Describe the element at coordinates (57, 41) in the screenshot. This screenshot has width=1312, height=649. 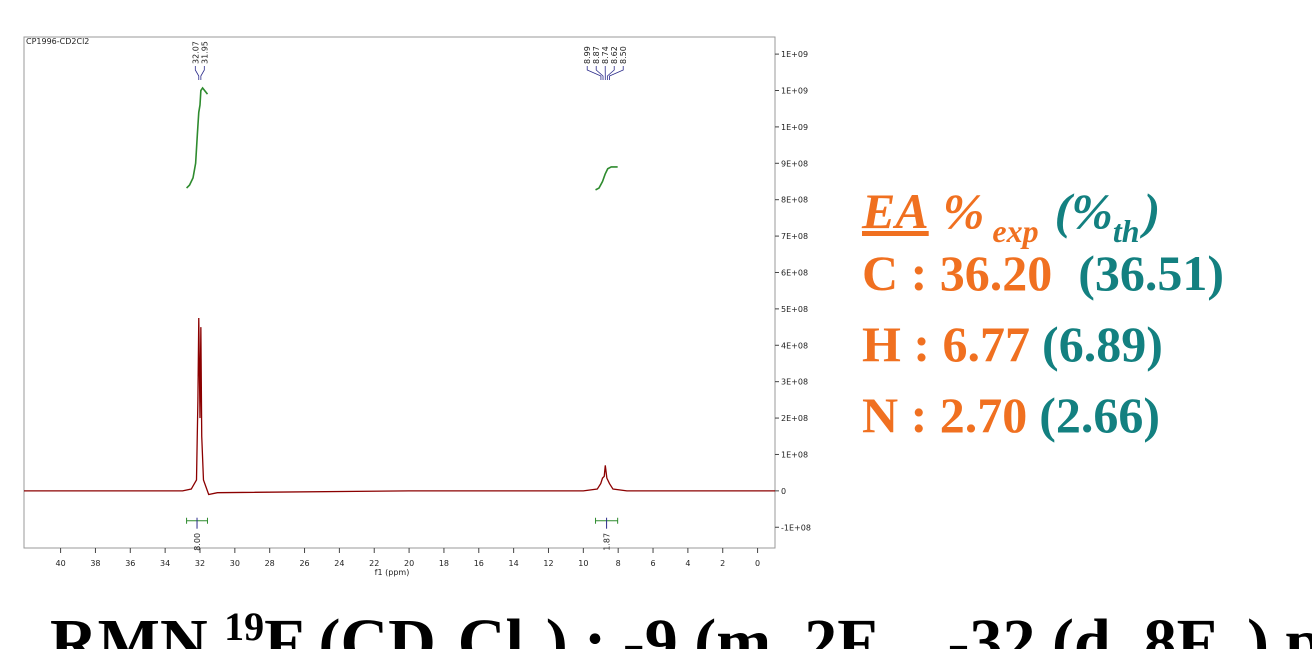
I see `chart-title: CP1996-CD2Cl2` at that location.